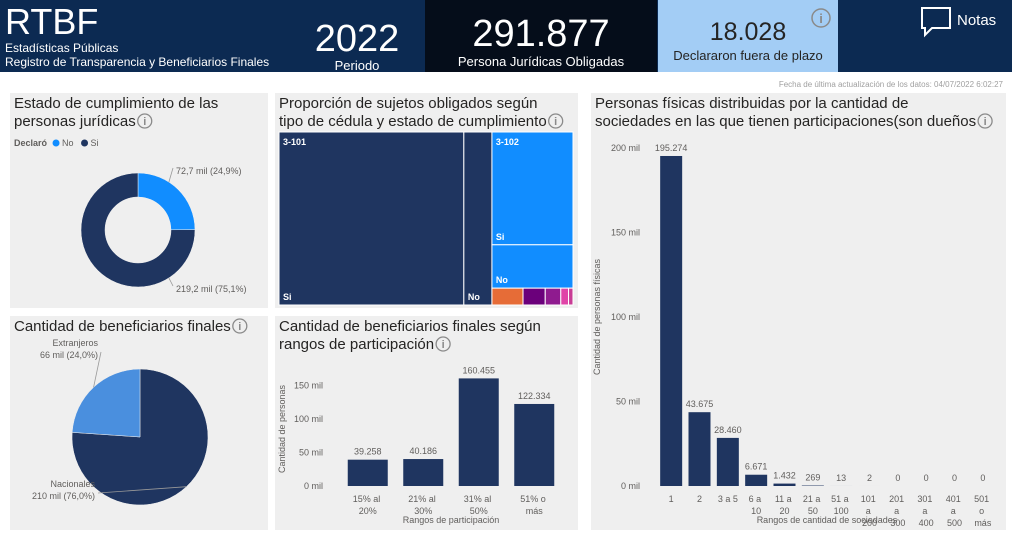  Describe the element at coordinates (69, 355) in the screenshot. I see `data-label: 66 mil (24,0%)` at that location.